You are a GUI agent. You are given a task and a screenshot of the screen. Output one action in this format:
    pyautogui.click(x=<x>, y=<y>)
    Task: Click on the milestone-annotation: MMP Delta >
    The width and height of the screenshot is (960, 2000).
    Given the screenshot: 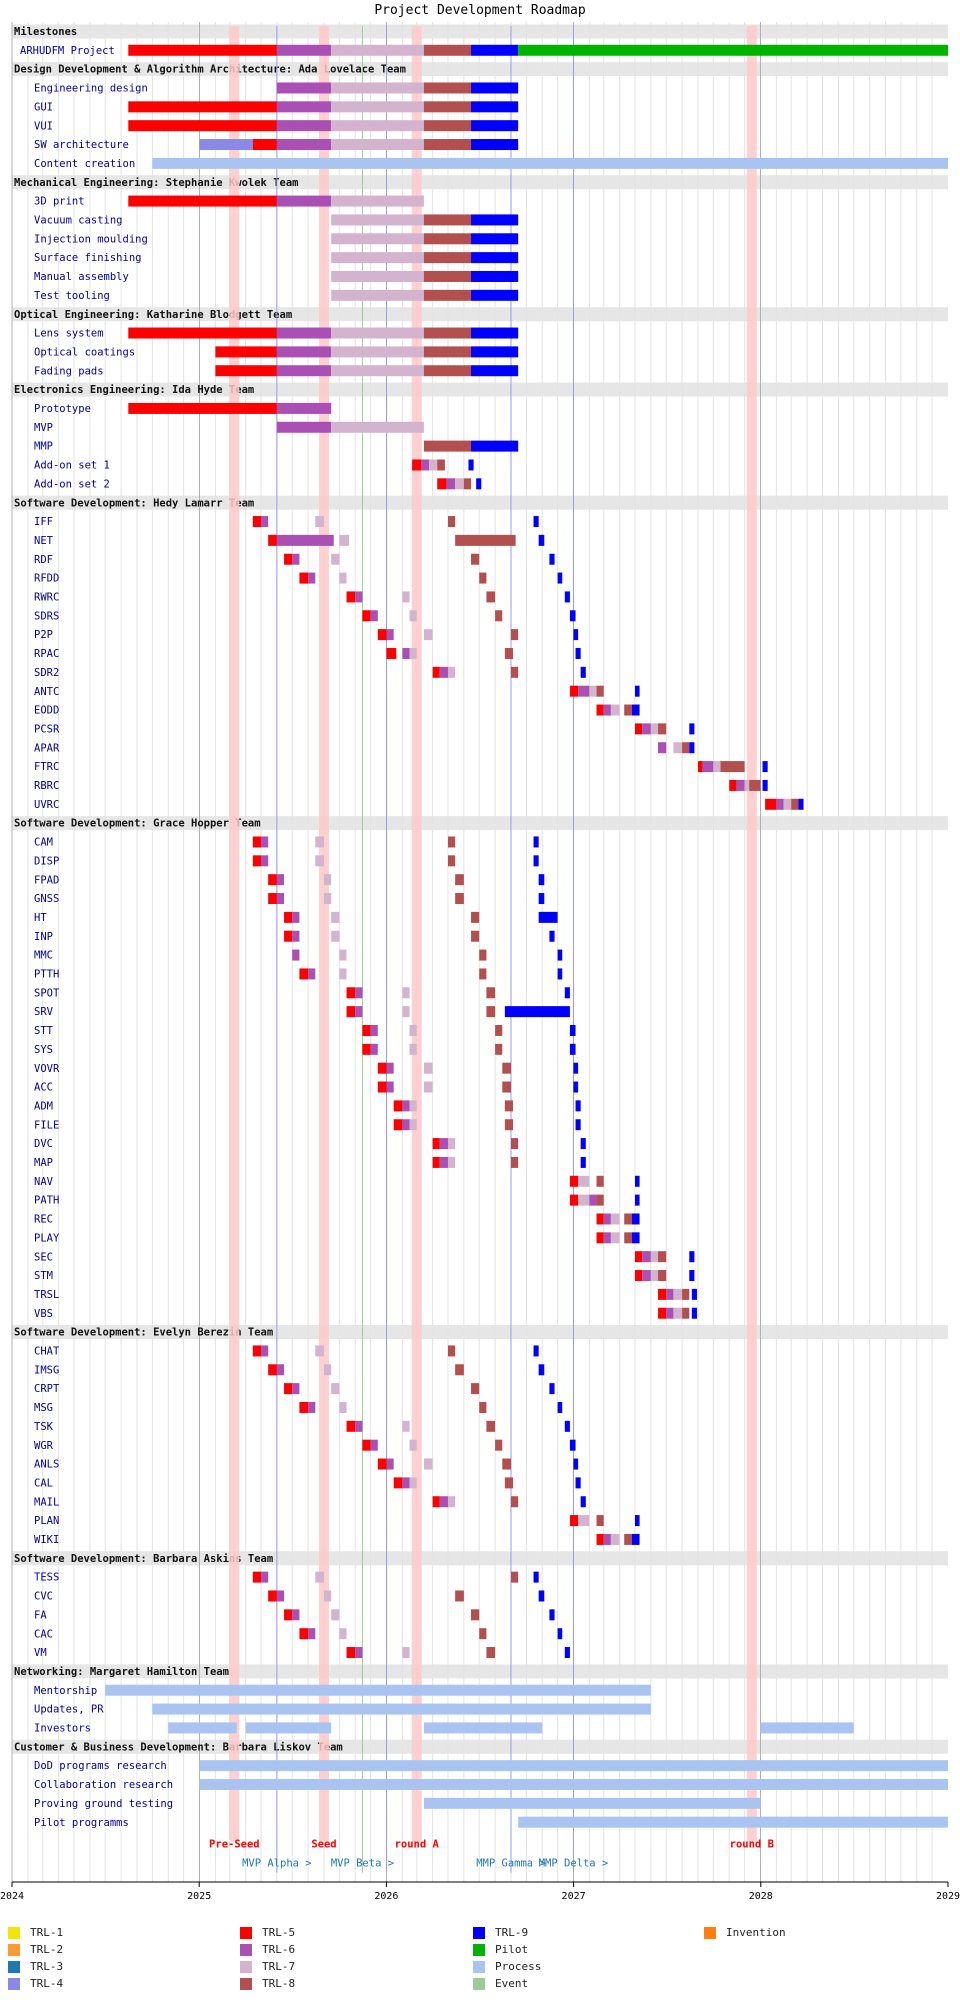 What is the action you would take?
    pyautogui.click(x=574, y=1864)
    